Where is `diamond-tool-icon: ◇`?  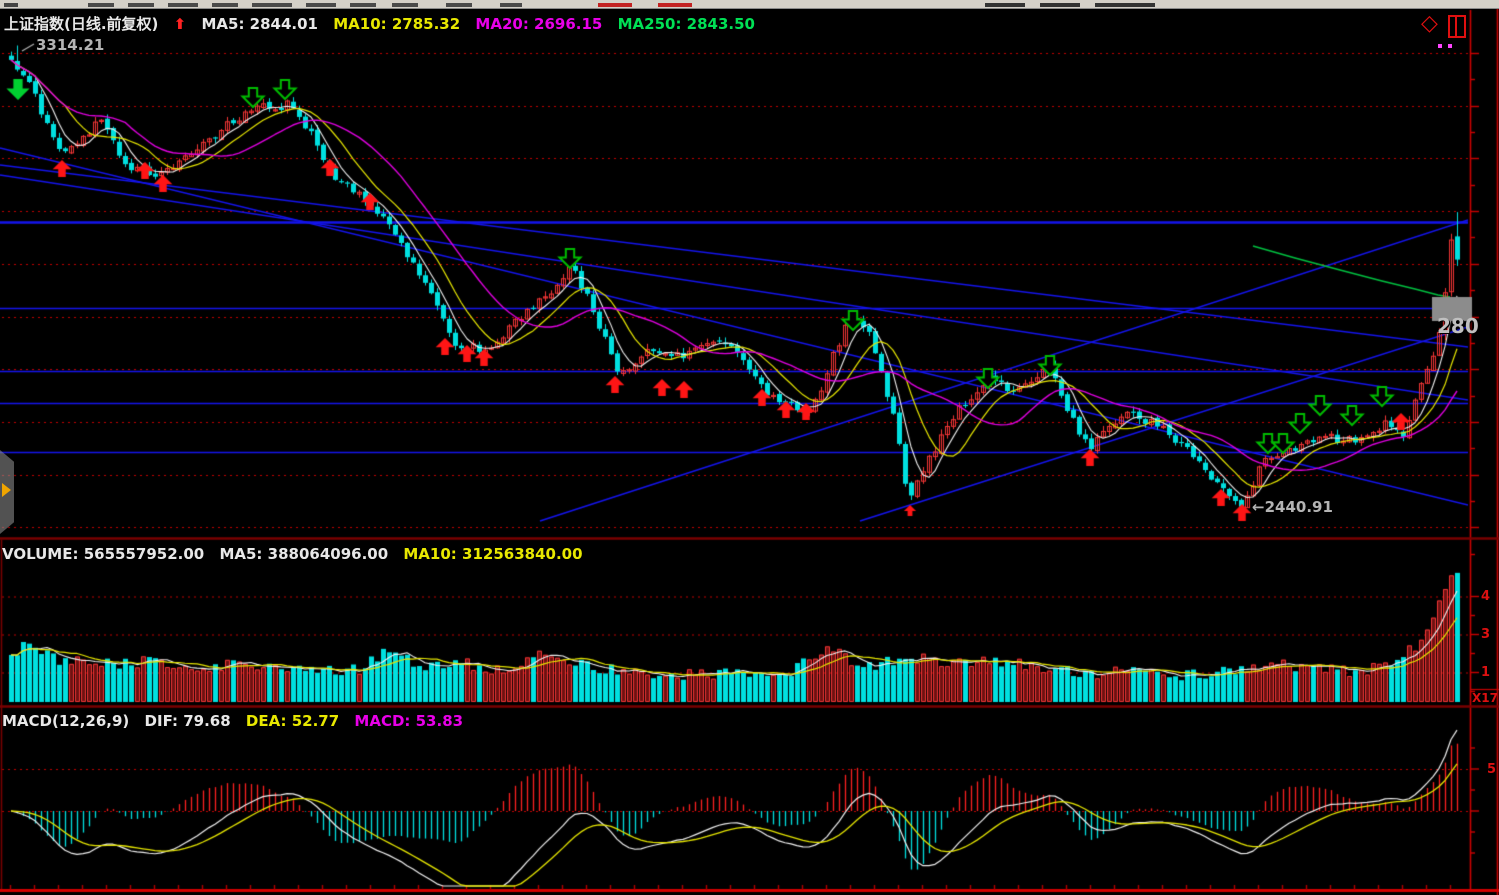 diamond-tool-icon: ◇ is located at coordinates (1429, 23).